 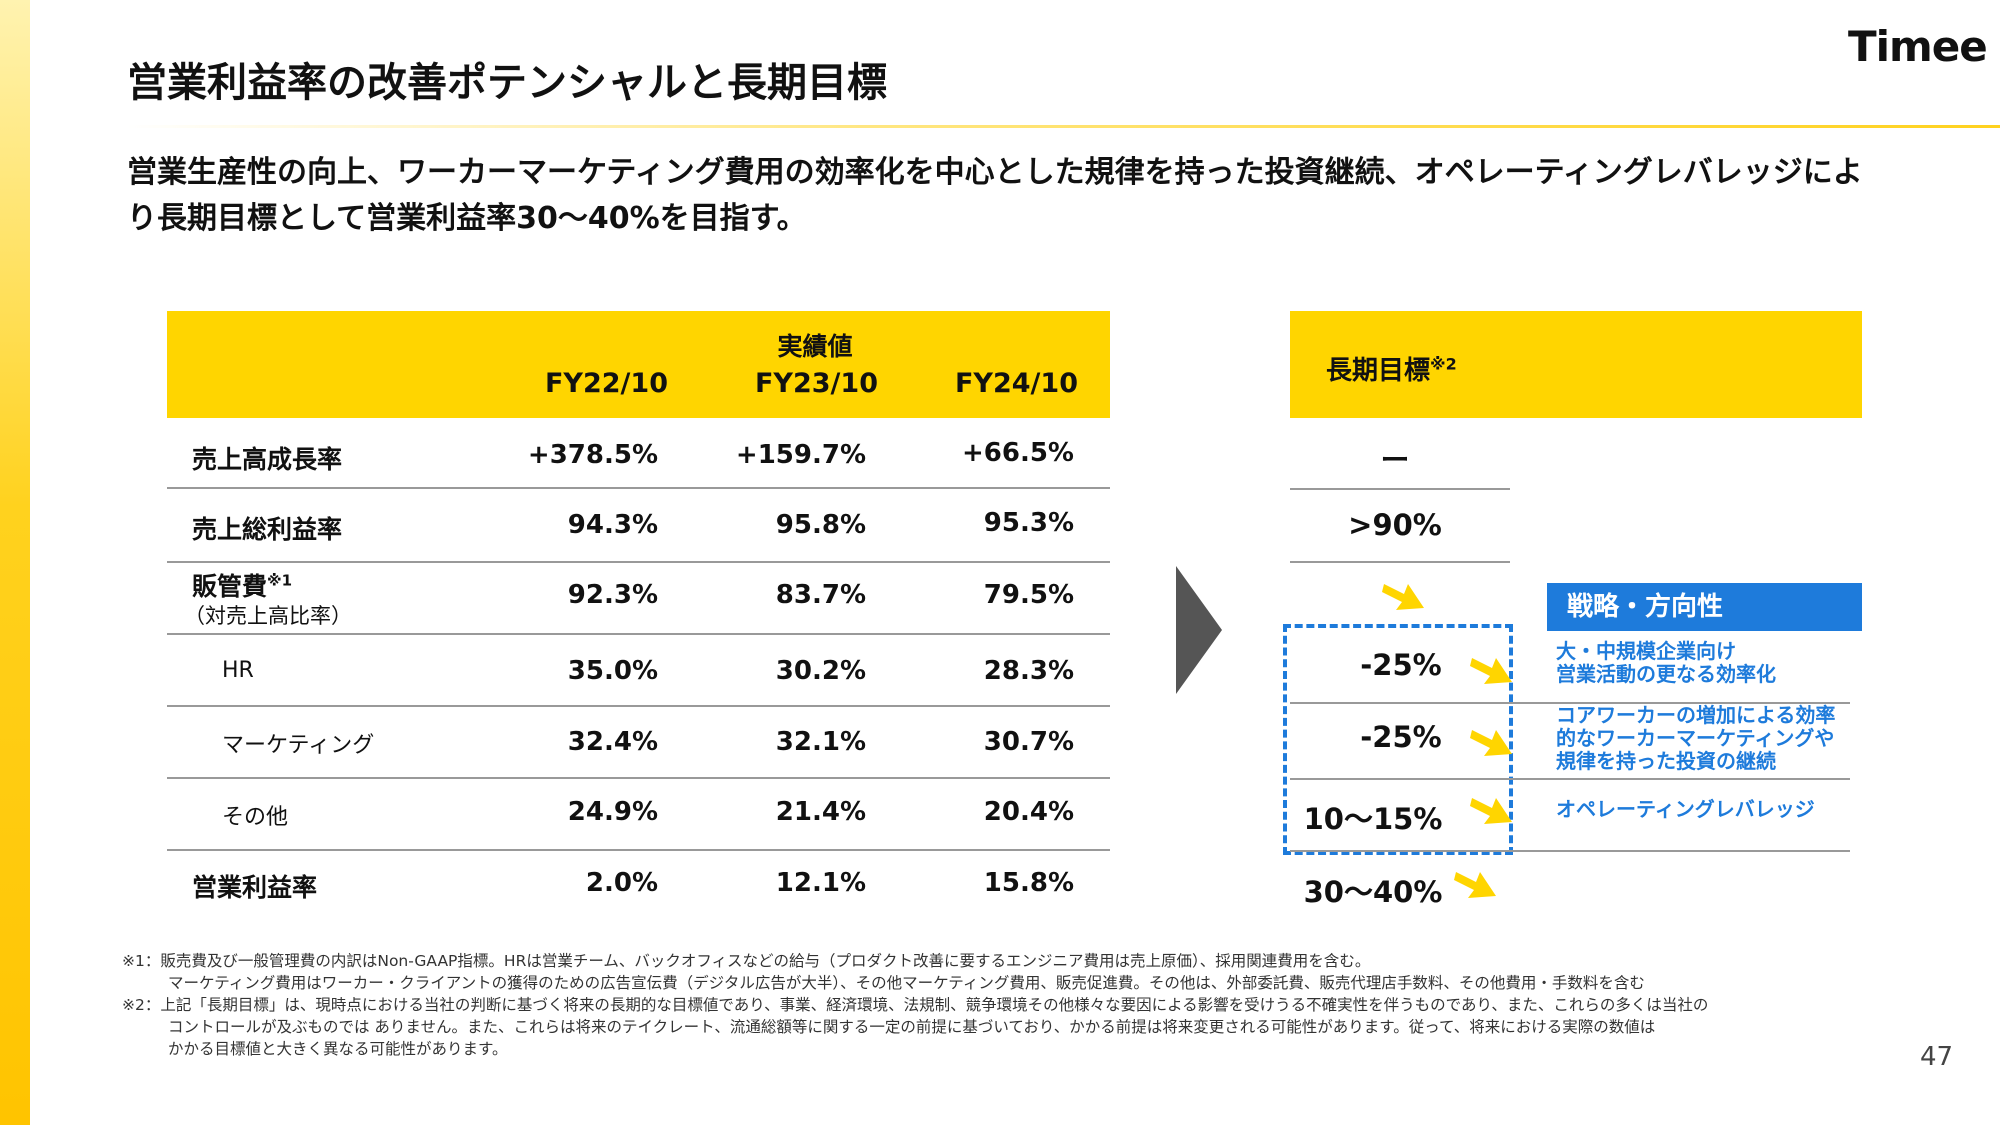 I want to click on strategy-line: 大・中規模企業向け, so click(x=1646, y=651).